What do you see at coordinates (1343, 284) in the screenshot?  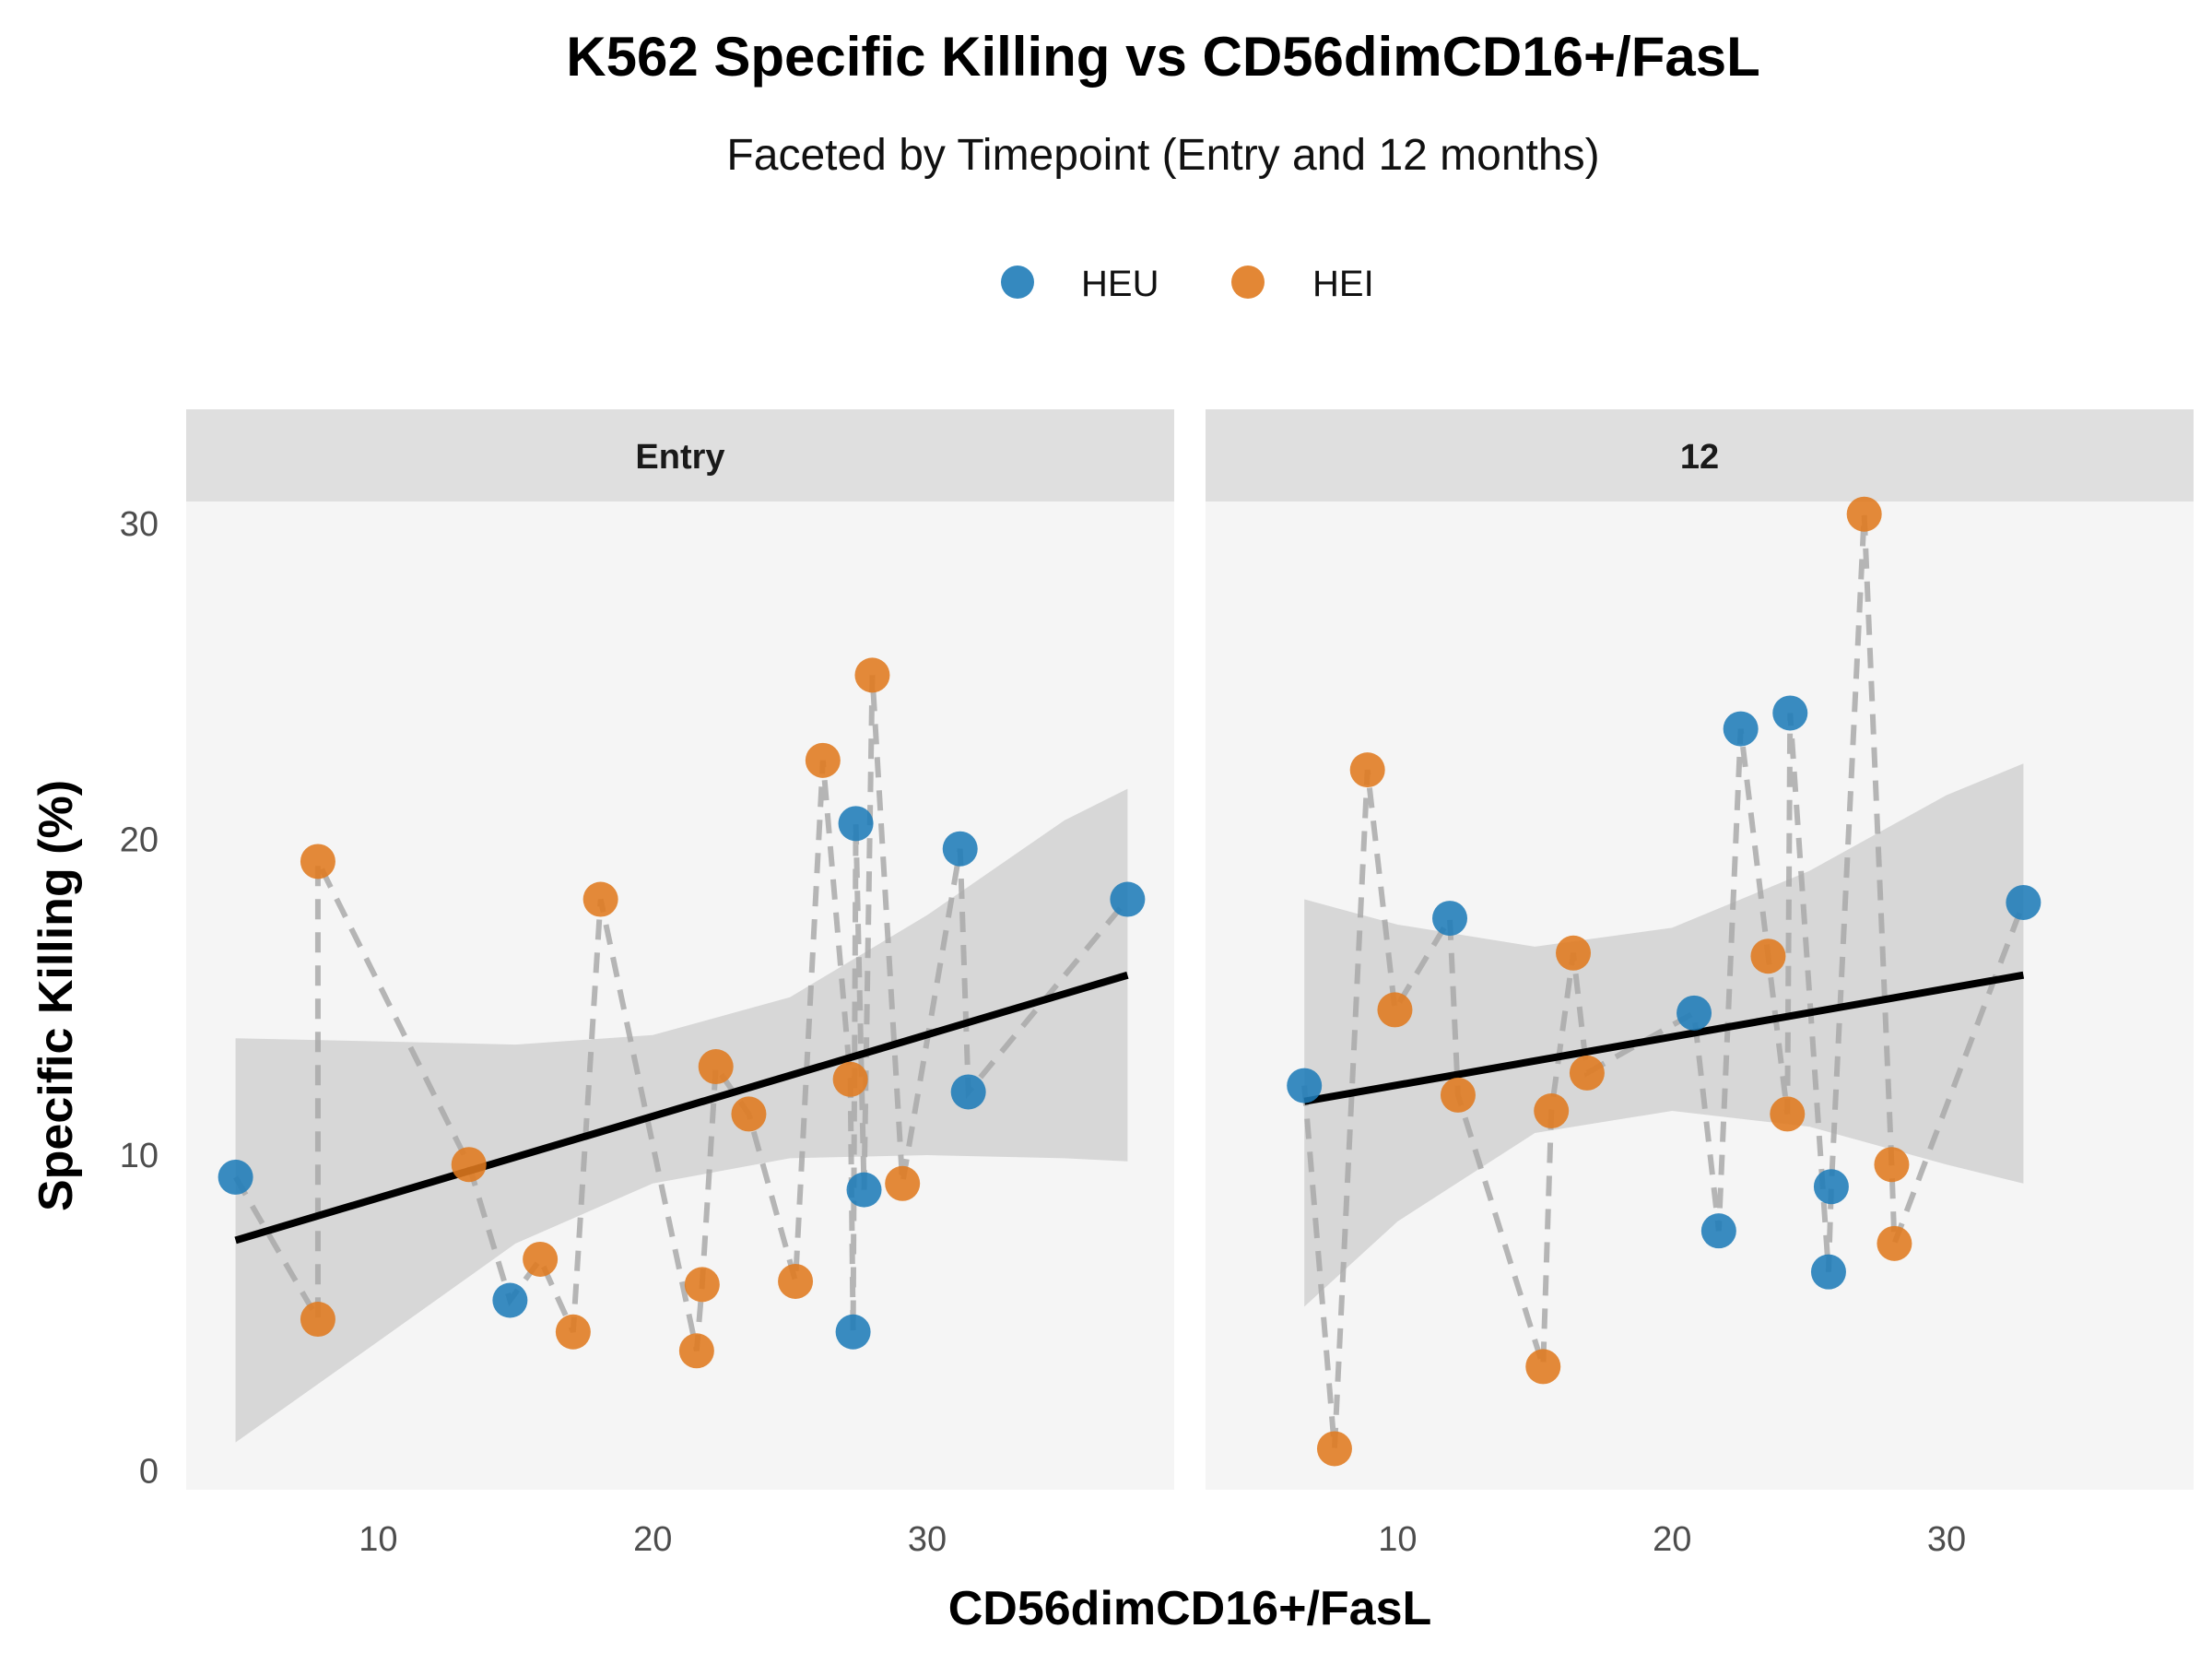 I see `legend-label-hei: HEI` at bounding box center [1343, 284].